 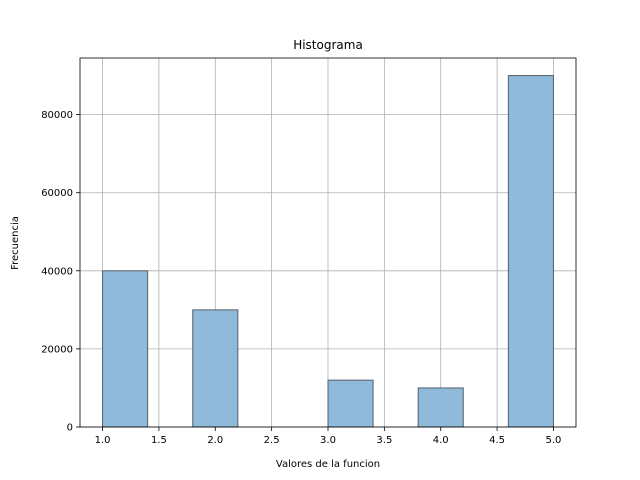 What do you see at coordinates (57, 115) in the screenshot?
I see `y-tick-label: 80000` at bounding box center [57, 115].